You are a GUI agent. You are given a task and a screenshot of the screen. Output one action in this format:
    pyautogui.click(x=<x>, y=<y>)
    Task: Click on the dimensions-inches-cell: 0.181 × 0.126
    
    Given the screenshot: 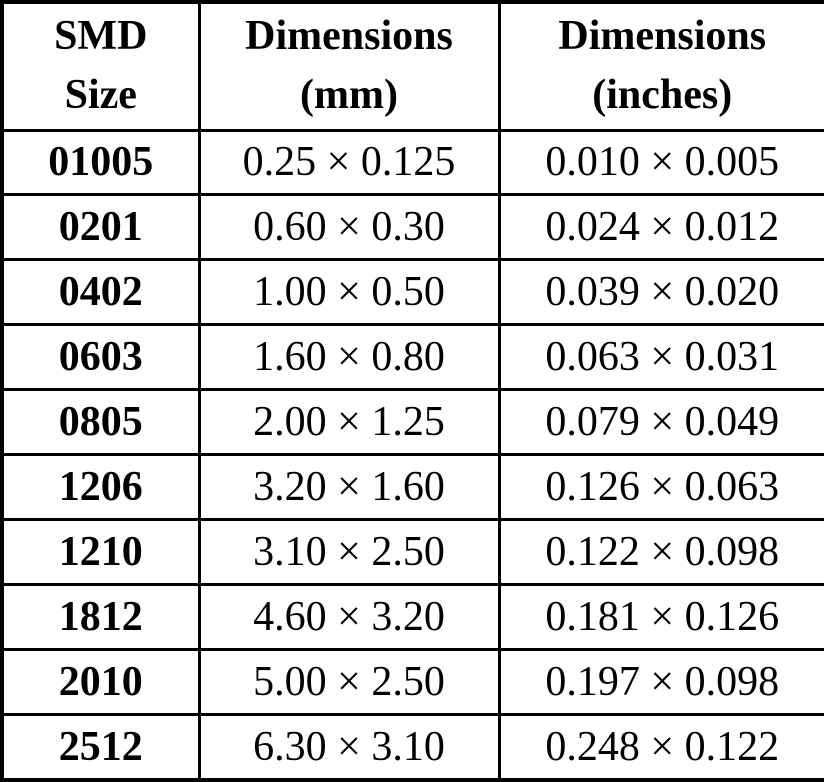 What is the action you would take?
    pyautogui.click(x=660, y=616)
    